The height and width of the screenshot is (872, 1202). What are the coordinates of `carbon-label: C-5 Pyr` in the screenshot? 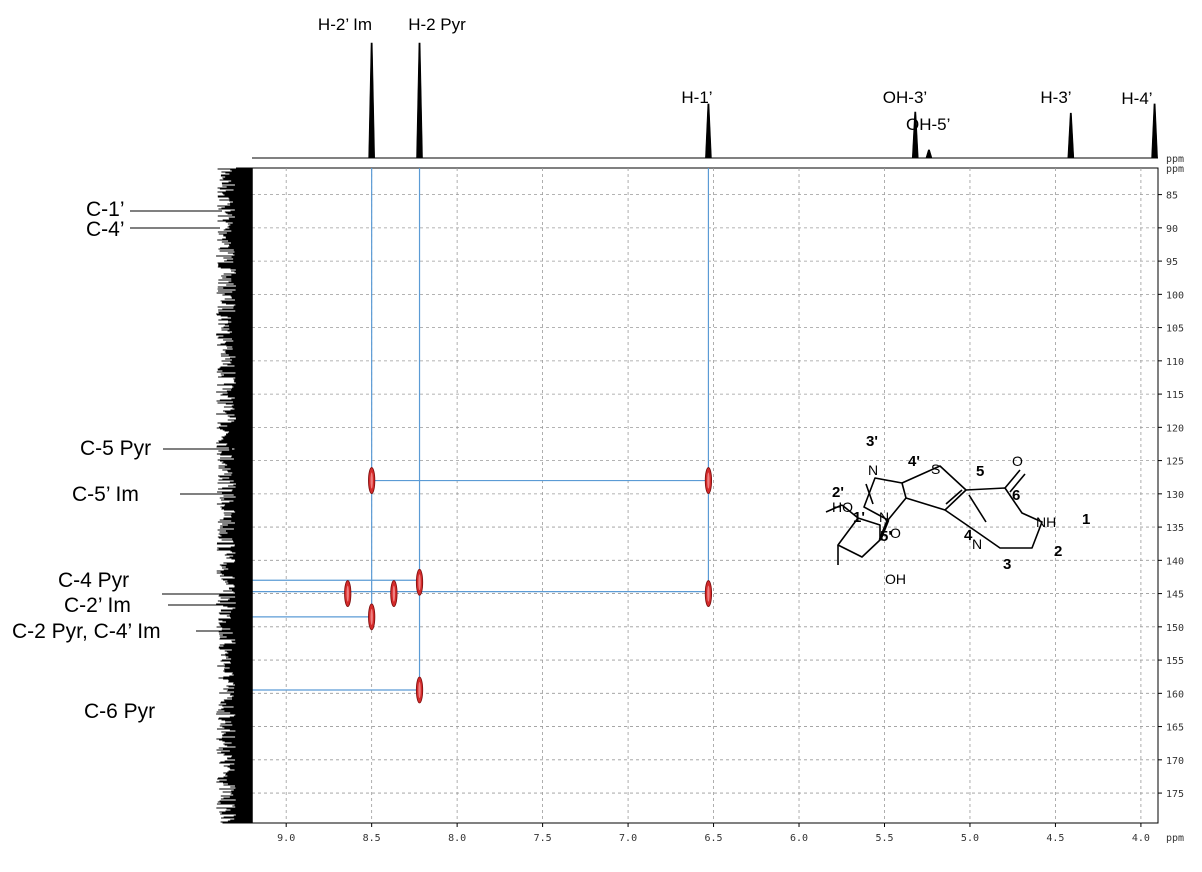 It's located at (115, 448).